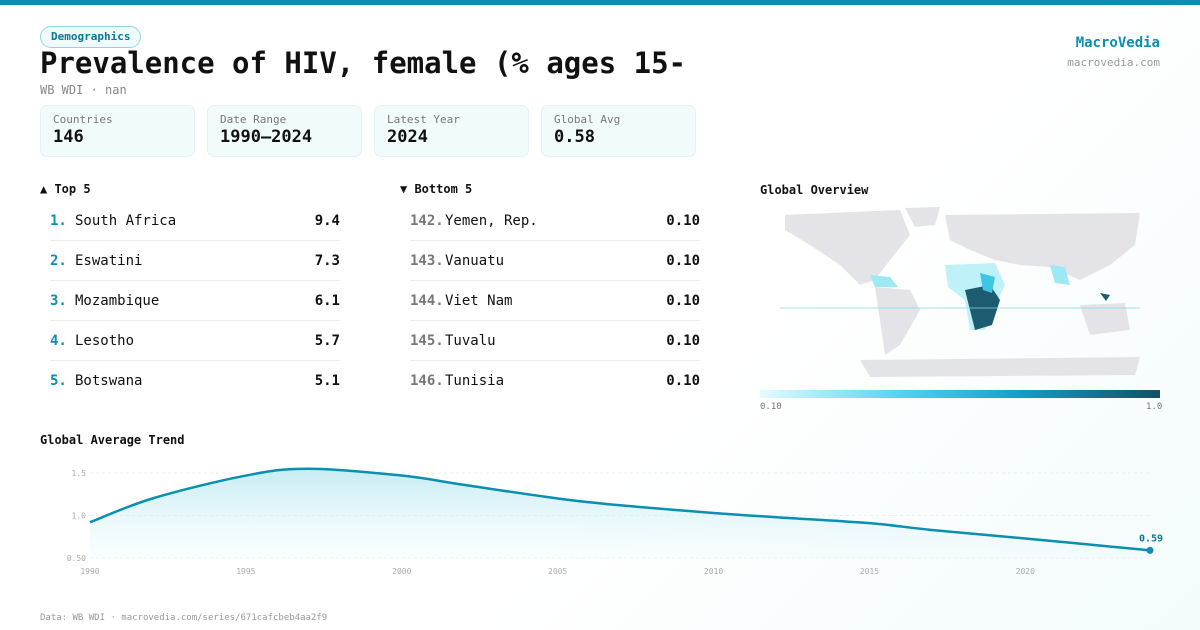 This screenshot has height=630, width=1200. What do you see at coordinates (960, 292) in the screenshot?
I see `world-map` at bounding box center [960, 292].